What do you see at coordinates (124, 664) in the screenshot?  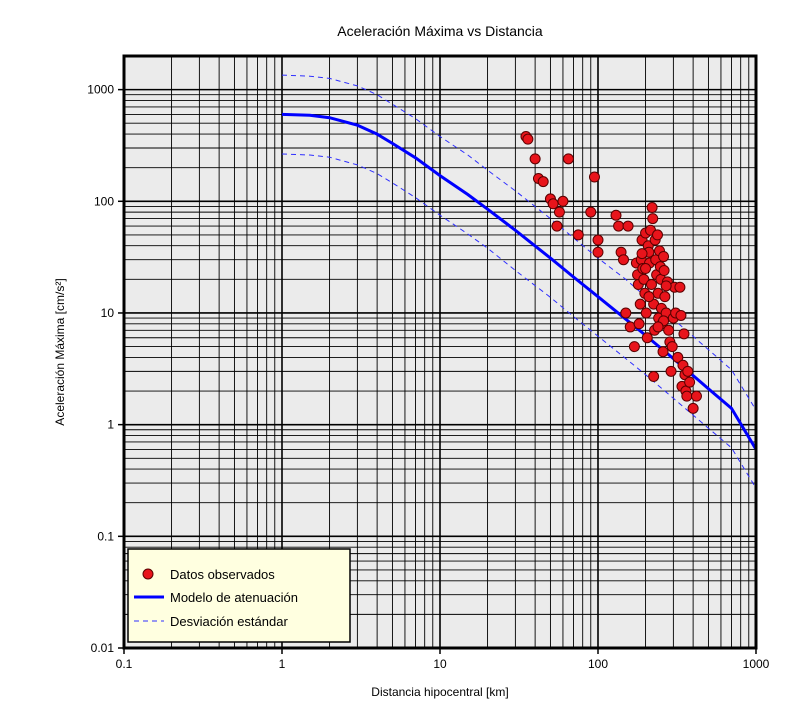 I see `x-tick-label: 0.1` at bounding box center [124, 664].